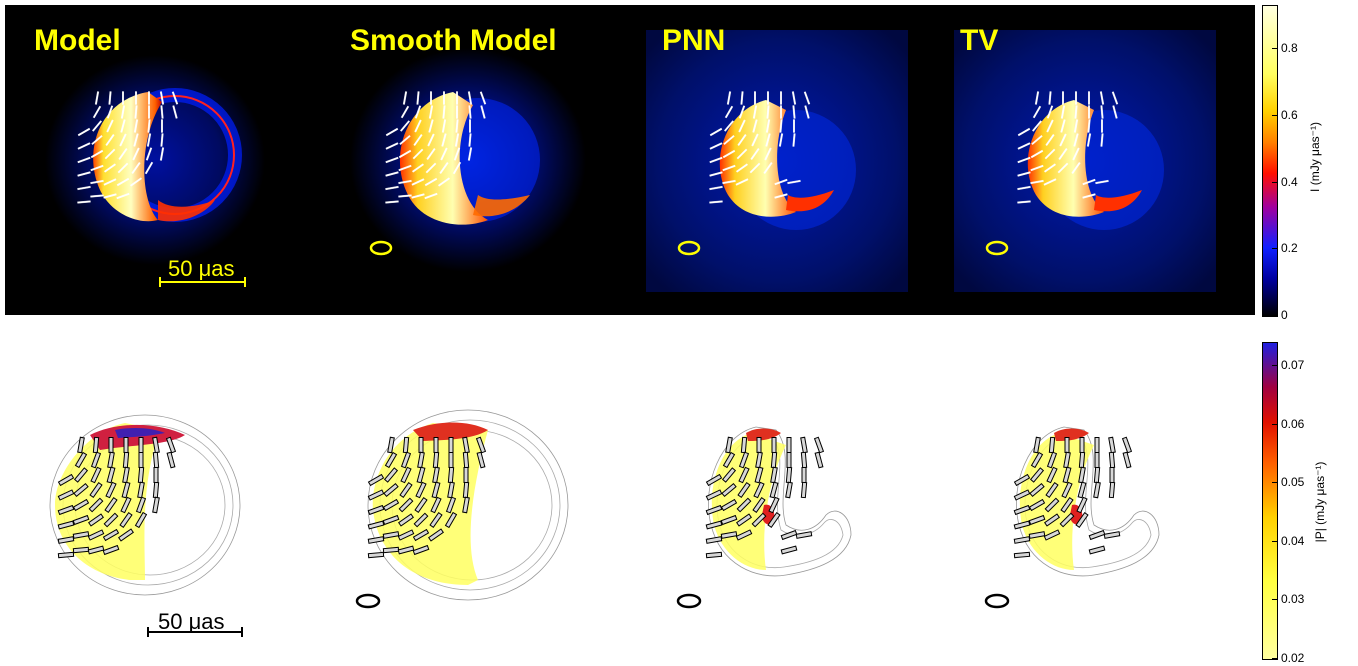 Image resolution: width=1358 pixels, height=666 pixels. I want to click on scale-bar-top, so click(202, 282).